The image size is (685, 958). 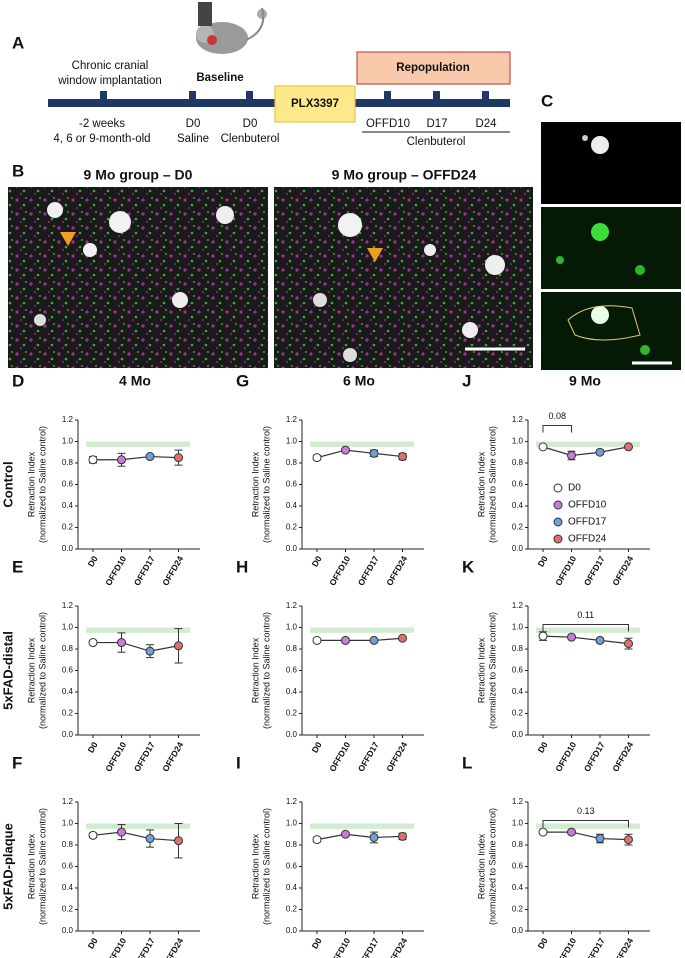 What do you see at coordinates (7, 866) in the screenshot?
I see `row-label: 5xFAD-plaque` at bounding box center [7, 866].